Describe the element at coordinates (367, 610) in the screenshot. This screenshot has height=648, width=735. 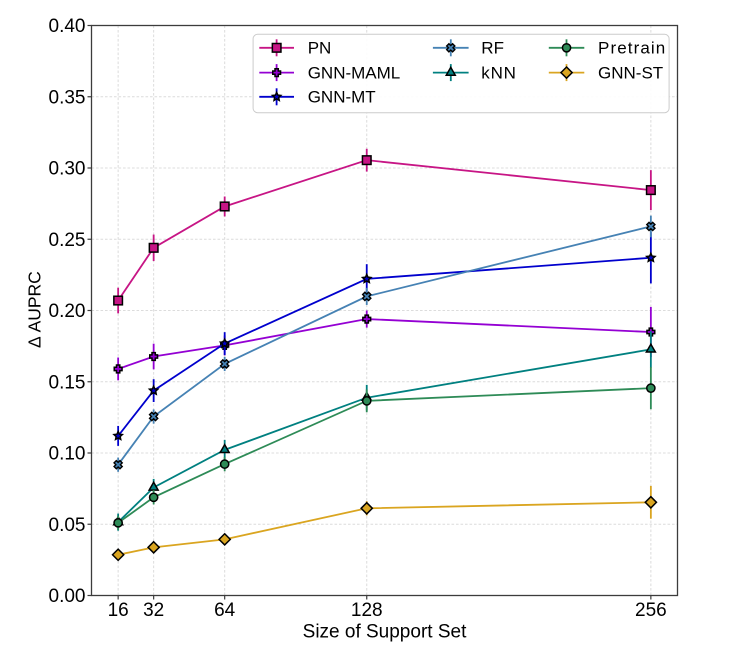
I see `svg-text: 128` at that location.